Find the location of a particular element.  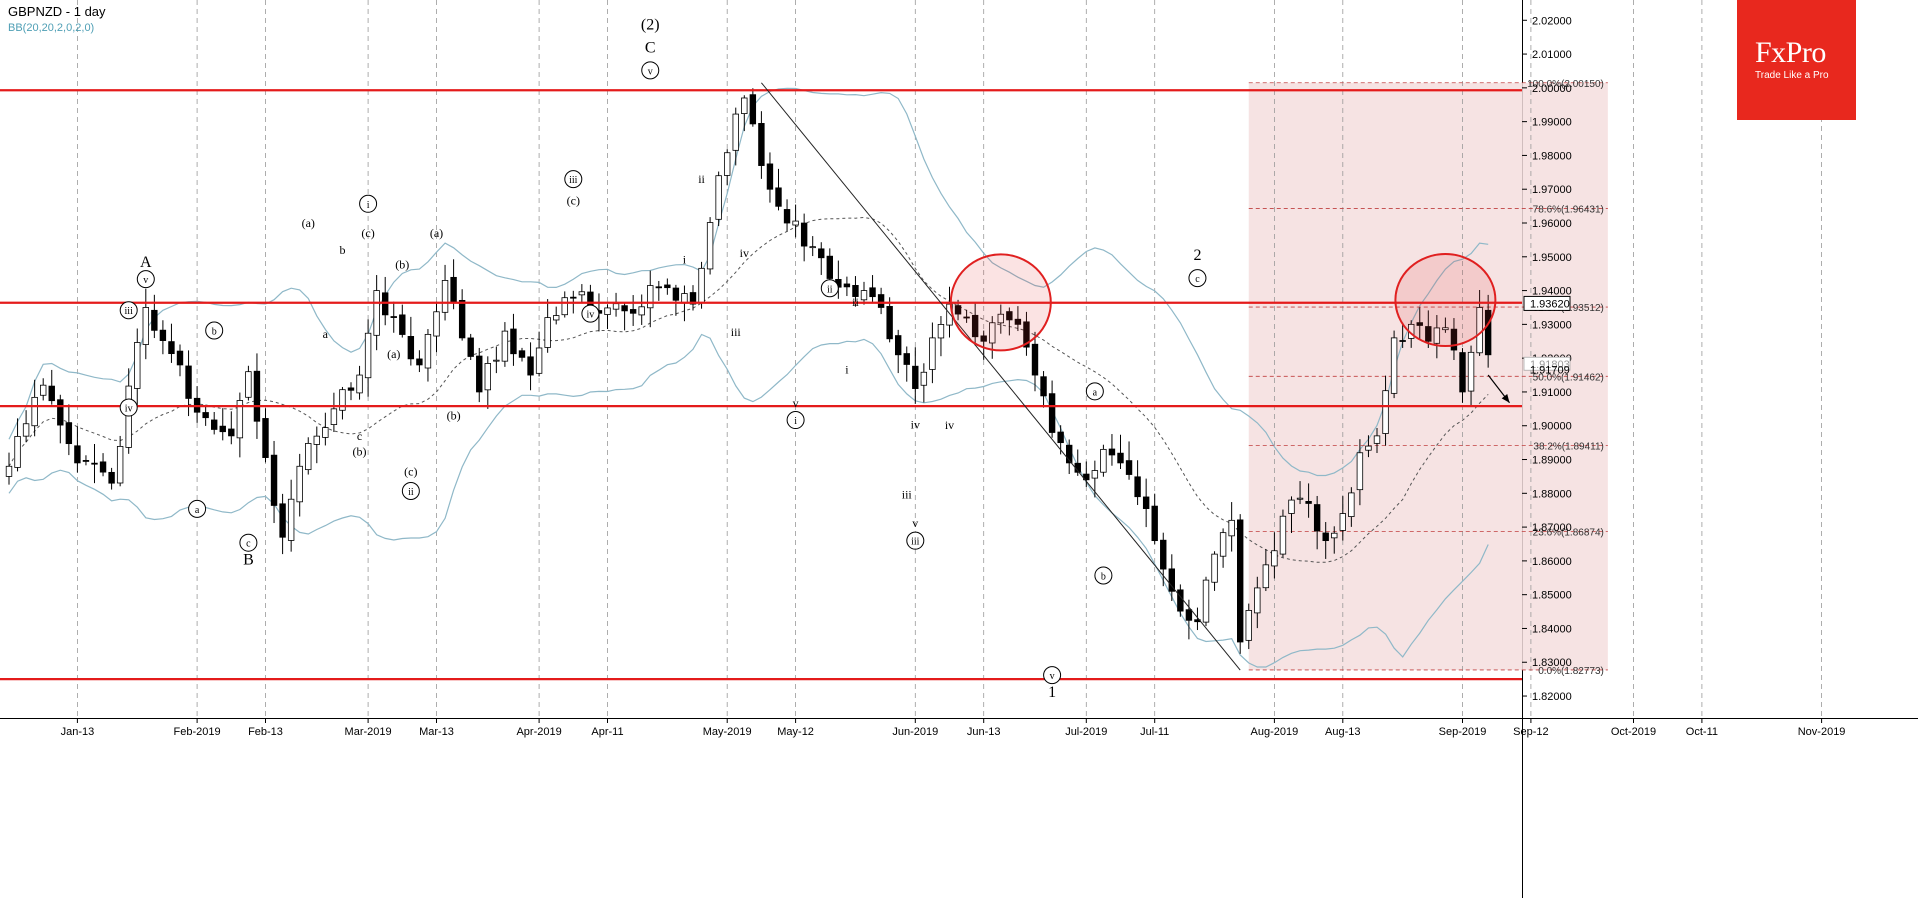

price-tick-label: 1.90000 is located at coordinates (1552, 427).